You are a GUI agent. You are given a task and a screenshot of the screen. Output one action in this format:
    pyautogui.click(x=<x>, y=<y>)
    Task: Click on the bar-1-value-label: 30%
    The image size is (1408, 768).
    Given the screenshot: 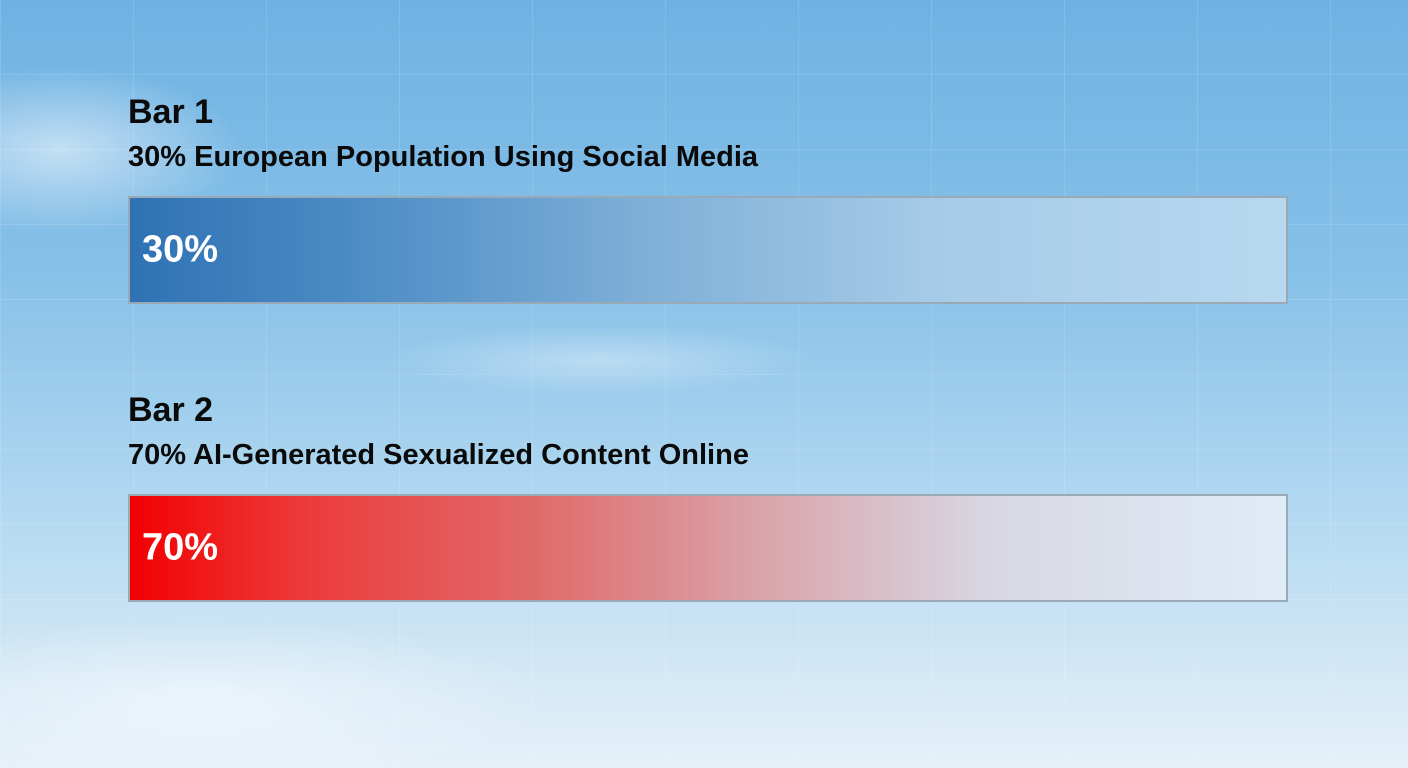 What is the action you would take?
    pyautogui.click(x=180, y=249)
    